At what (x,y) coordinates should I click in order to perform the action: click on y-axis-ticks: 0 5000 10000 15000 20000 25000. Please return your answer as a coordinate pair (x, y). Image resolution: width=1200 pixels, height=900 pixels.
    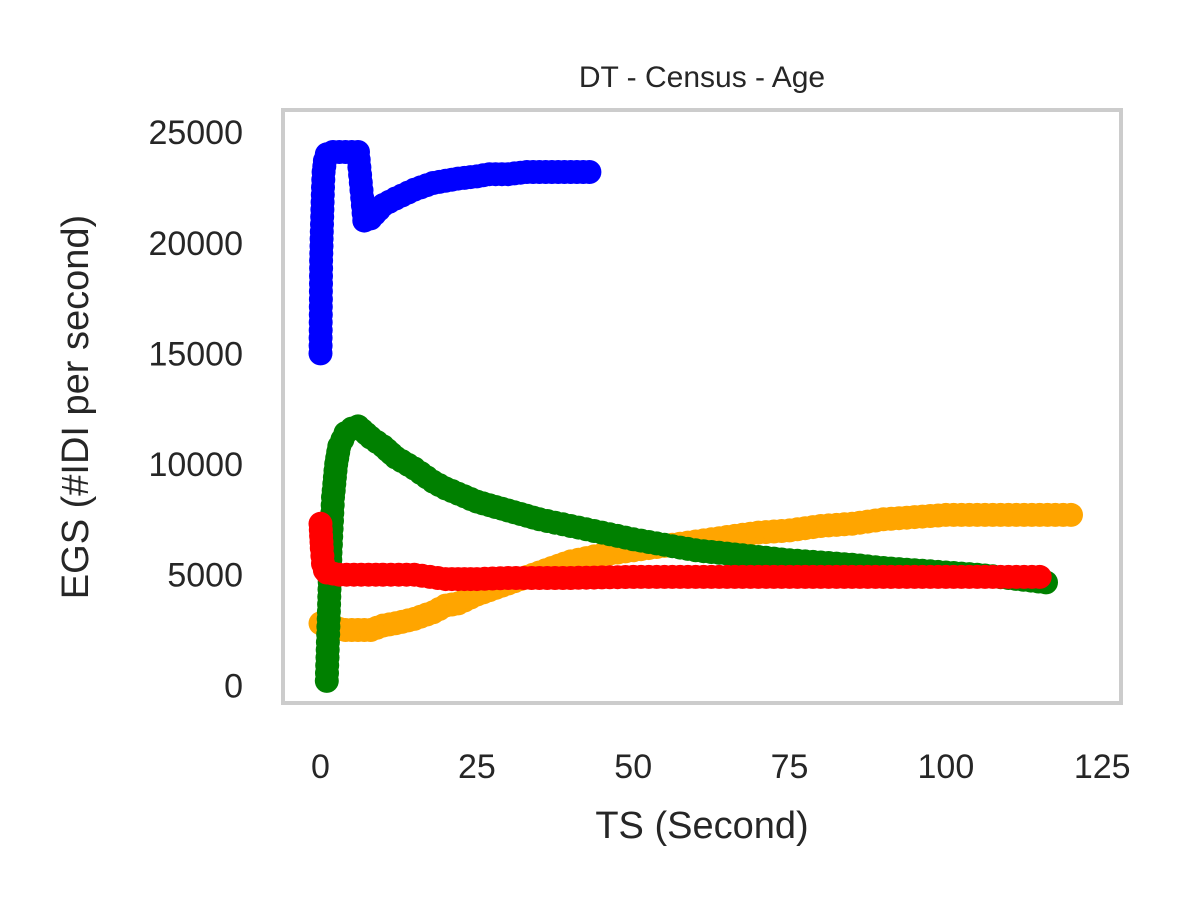
    Looking at the image, I should click on (195, 409).